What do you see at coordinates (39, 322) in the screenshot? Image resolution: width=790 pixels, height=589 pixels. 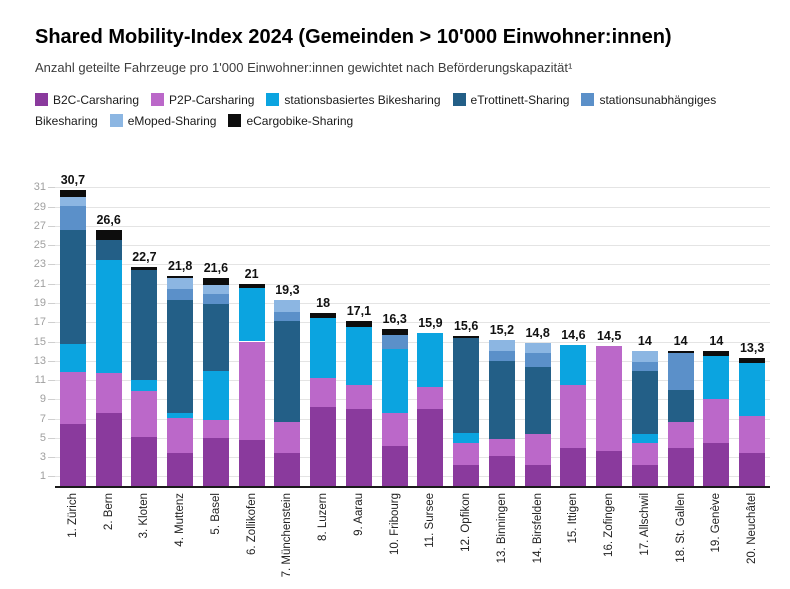 I see `y-tick-label-17: 17` at bounding box center [39, 322].